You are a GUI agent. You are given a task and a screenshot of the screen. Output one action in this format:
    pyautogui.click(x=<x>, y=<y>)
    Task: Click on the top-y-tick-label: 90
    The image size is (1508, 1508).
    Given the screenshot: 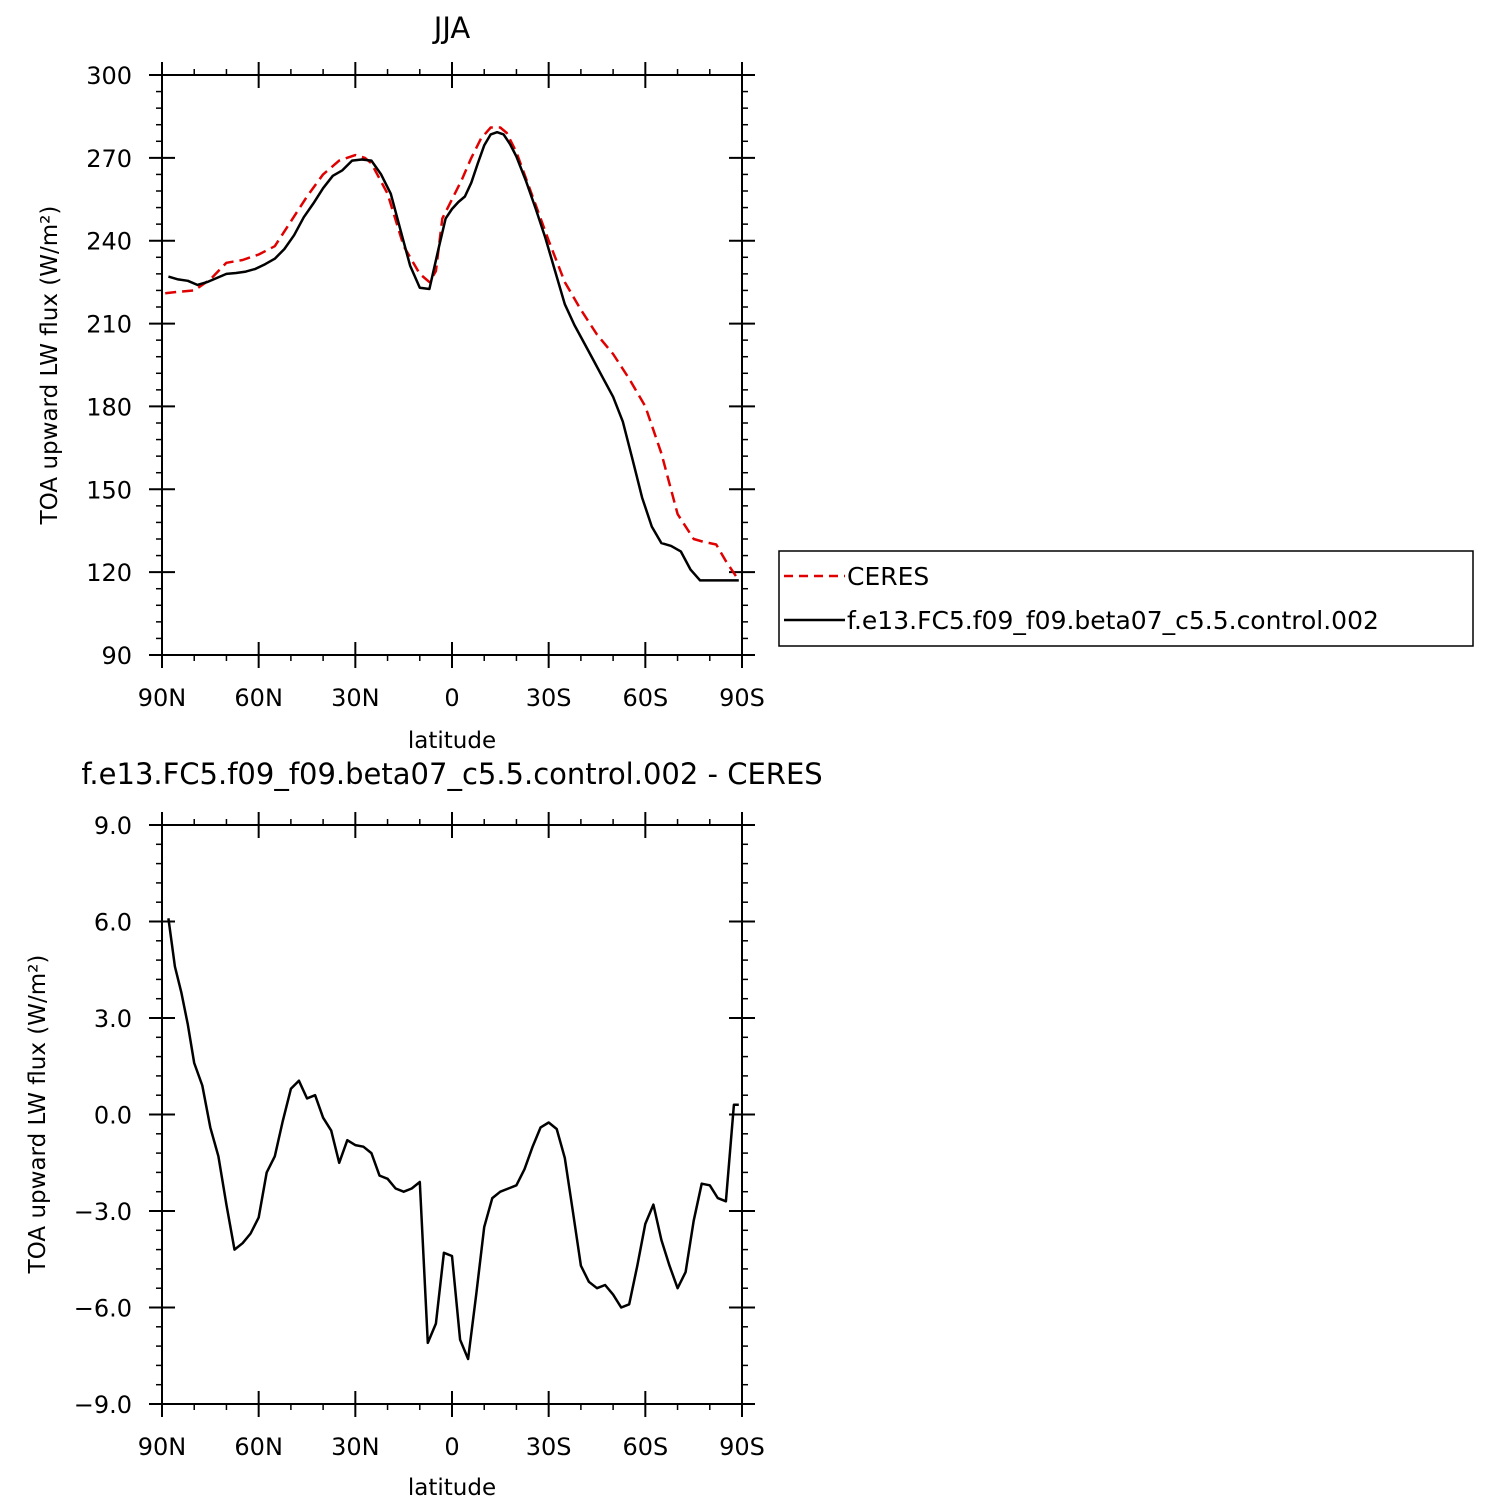 What is the action you would take?
    pyautogui.click(x=116, y=656)
    